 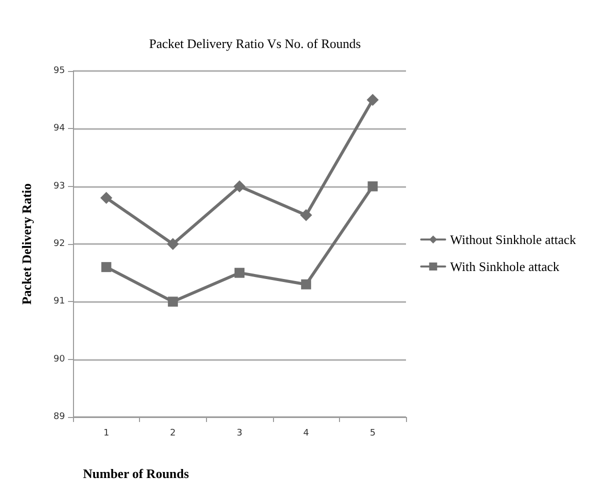 What do you see at coordinates (173, 433) in the screenshot?
I see `x-tick-label: 2` at bounding box center [173, 433].